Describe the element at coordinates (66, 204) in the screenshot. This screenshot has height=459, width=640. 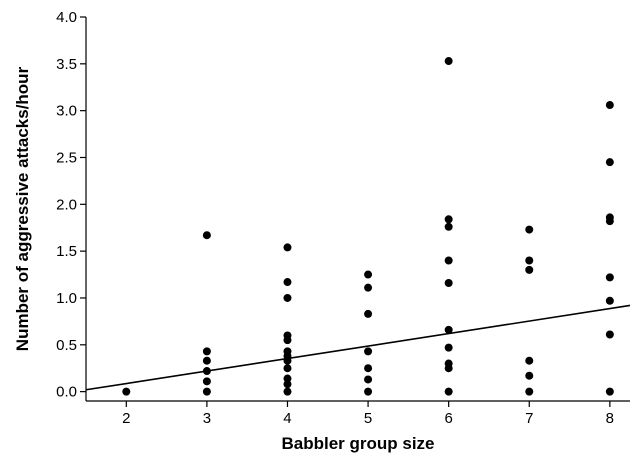
I see `y-tick-label: 2.0` at that location.